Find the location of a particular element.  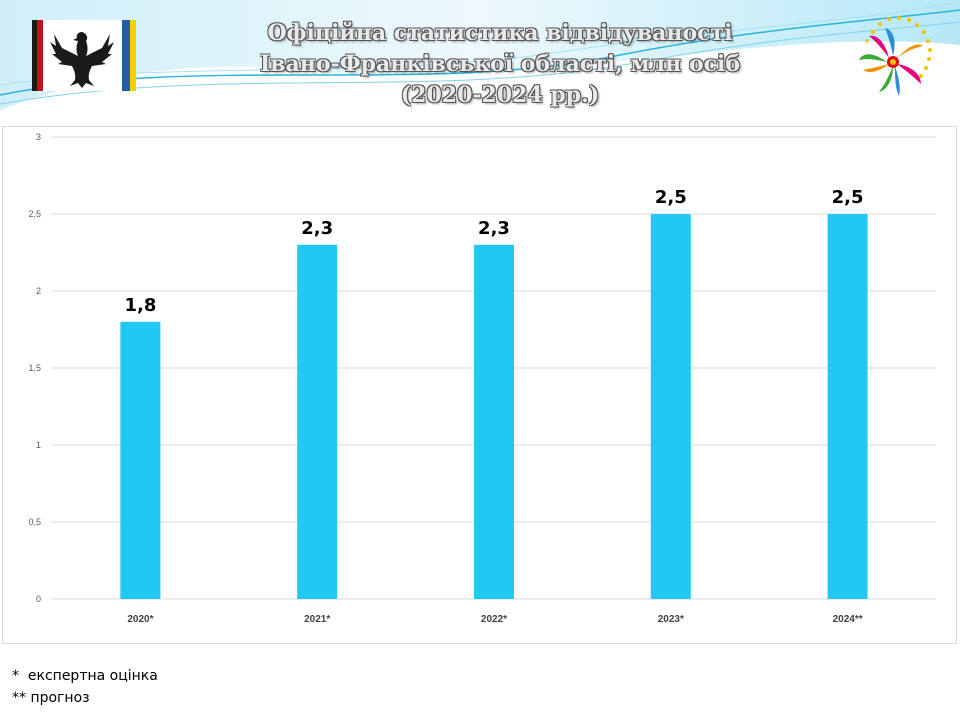

x-category-label: 2023* is located at coordinates (671, 619).